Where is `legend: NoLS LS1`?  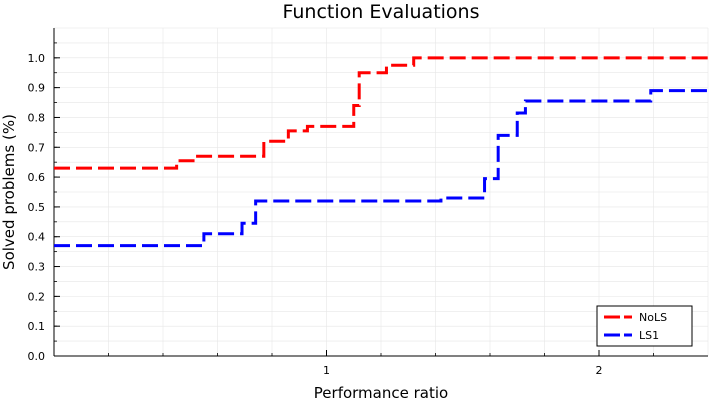 legend: NoLS LS1 is located at coordinates (644, 326).